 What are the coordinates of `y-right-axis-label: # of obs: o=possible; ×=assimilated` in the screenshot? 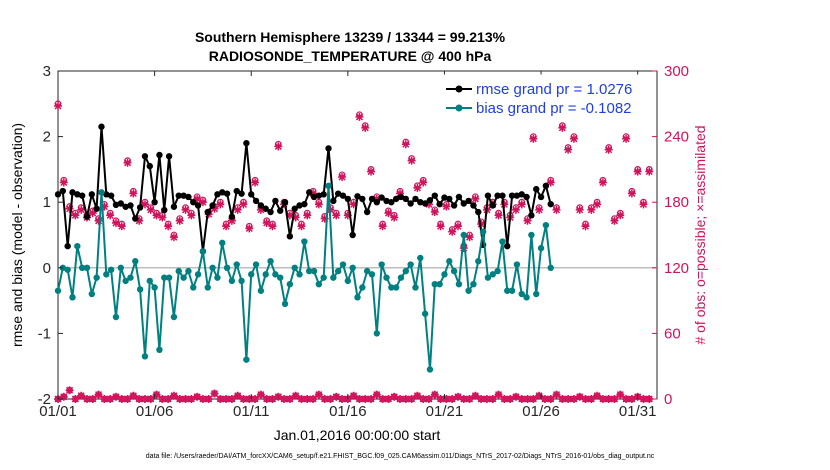 It's located at (700, 234).